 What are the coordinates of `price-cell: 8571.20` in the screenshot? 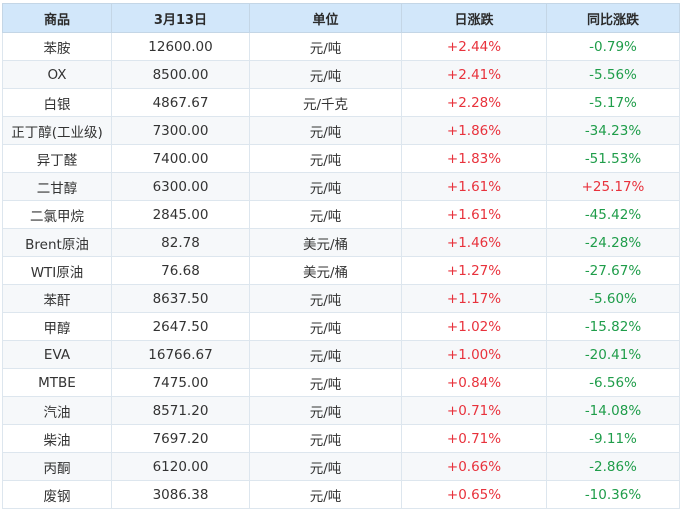 It's located at (180, 410).